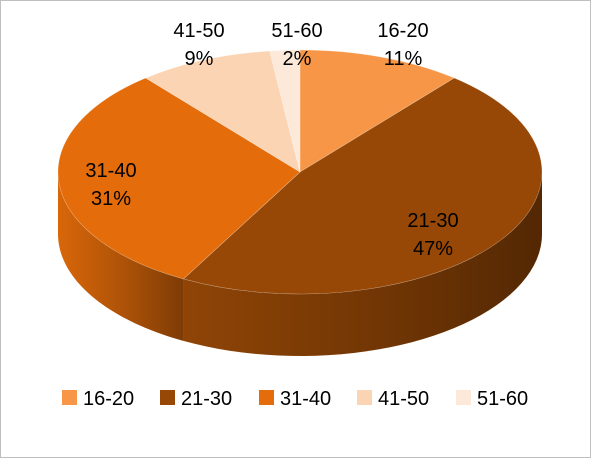 The height and width of the screenshot is (460, 593). What do you see at coordinates (206, 399) in the screenshot?
I see `legend-label-21-30: 21-30` at bounding box center [206, 399].